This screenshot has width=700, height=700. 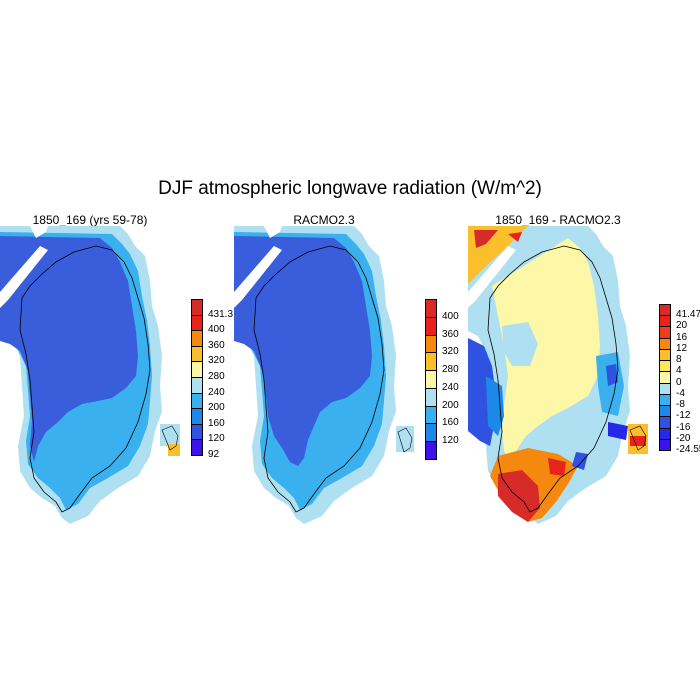 What do you see at coordinates (683, 427) in the screenshot?
I see `colorbar-label: -16` at bounding box center [683, 427].